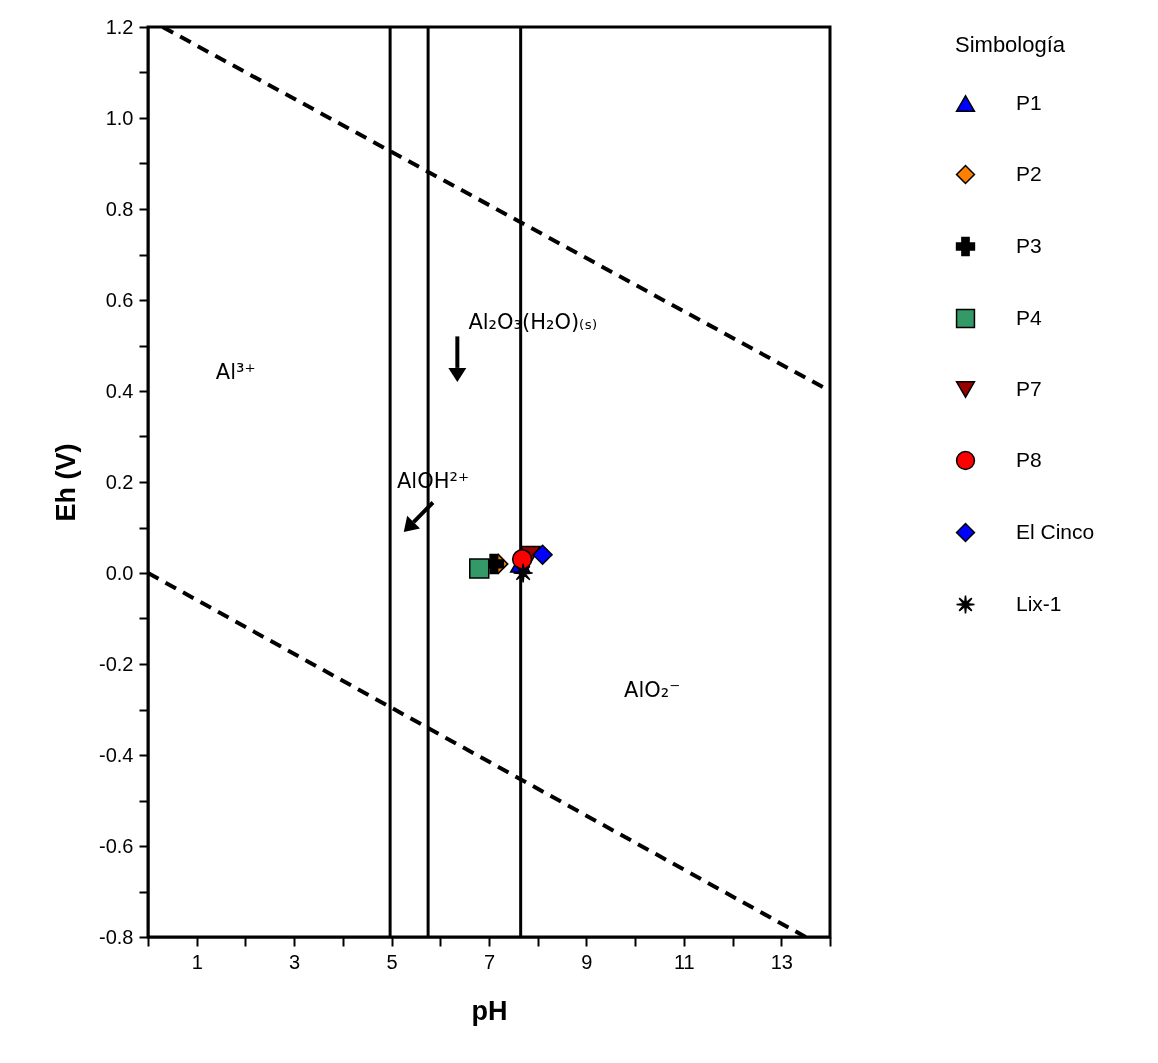 This screenshot has height=1063, width=1158. What do you see at coordinates (1010, 44) in the screenshot?
I see `legend-title: Simbología` at bounding box center [1010, 44].